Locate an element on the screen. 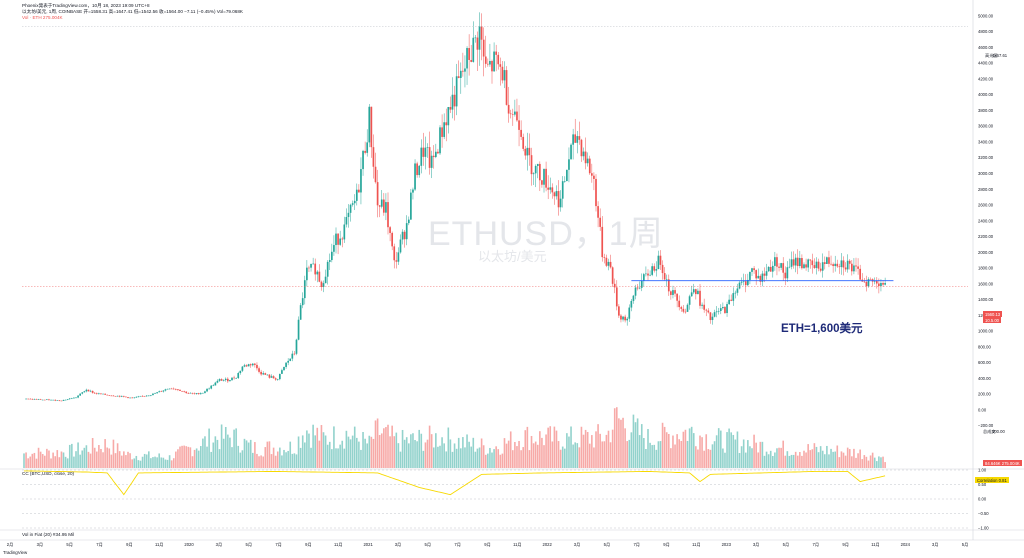 The width and height of the screenshot is (1024, 558). x-tick-label: 2023 is located at coordinates (727, 544).